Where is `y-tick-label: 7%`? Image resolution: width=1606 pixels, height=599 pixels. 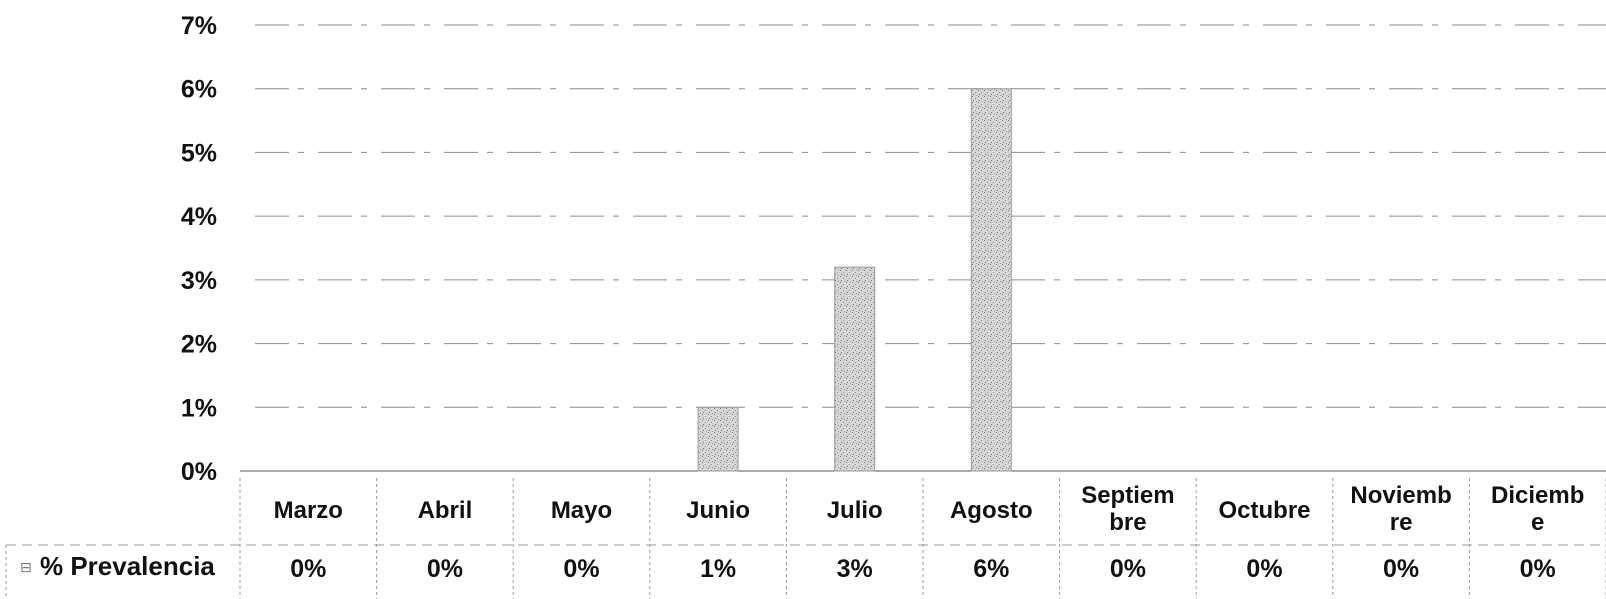 y-tick-label: 7% is located at coordinates (199, 26).